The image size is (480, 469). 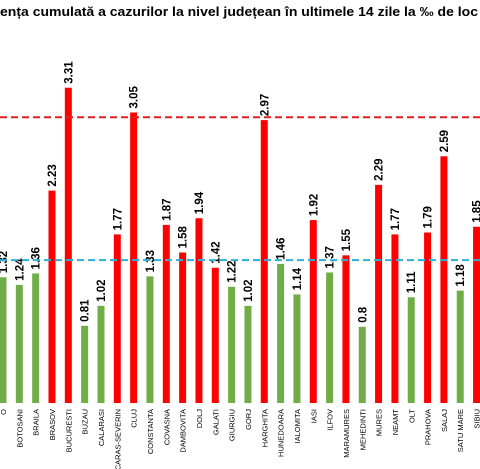 What do you see at coordinates (281, 433) in the screenshot?
I see `x-tick-label: HUNEDOARA` at bounding box center [281, 433].